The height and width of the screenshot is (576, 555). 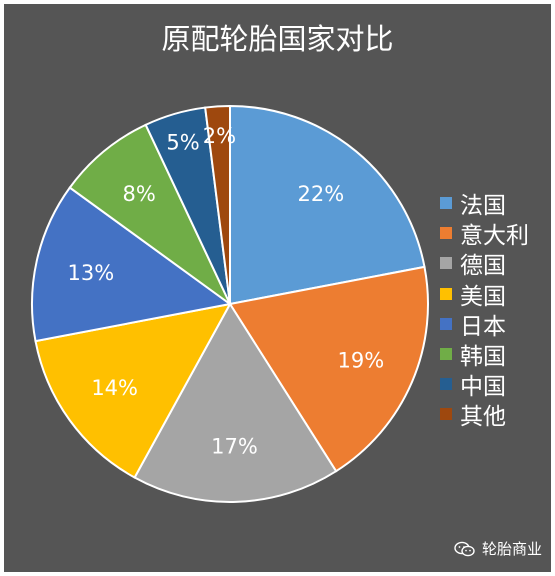 I want to click on chart-title: 原配轮胎国家对比, so click(x=277, y=39).